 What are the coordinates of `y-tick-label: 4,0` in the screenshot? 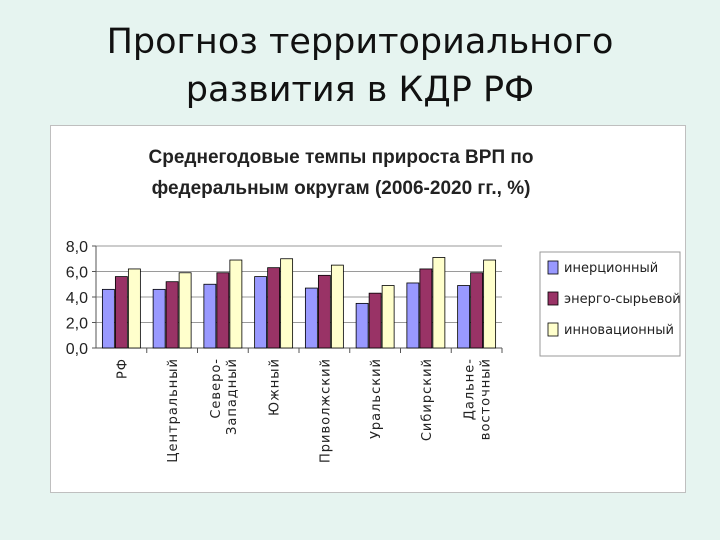 It's located at (77, 298).